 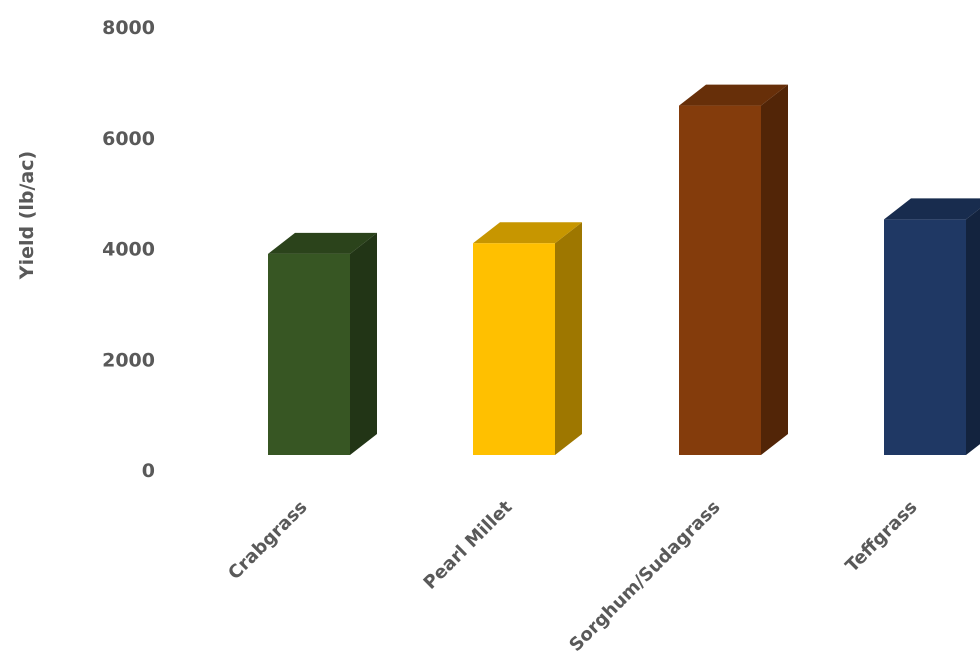 What do you see at coordinates (128, 139) in the screenshot?
I see `y-tick-label: 6000` at bounding box center [128, 139].